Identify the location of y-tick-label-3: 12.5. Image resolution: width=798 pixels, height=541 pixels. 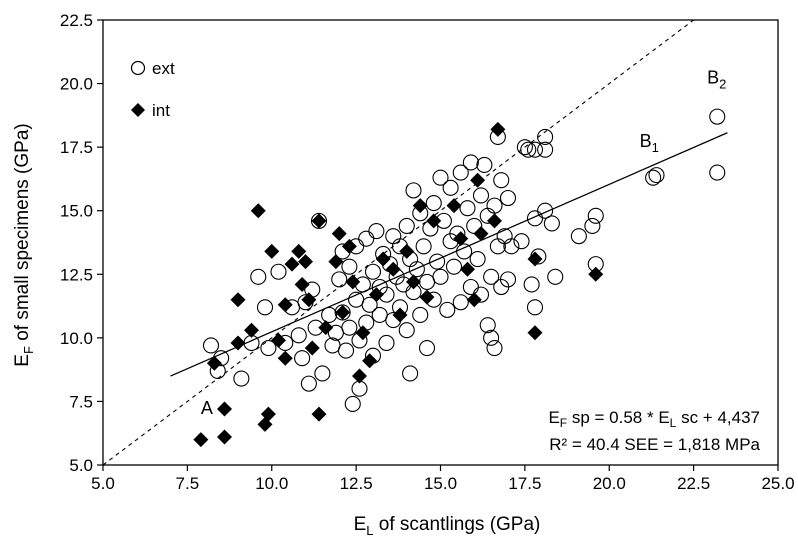
(76, 274).